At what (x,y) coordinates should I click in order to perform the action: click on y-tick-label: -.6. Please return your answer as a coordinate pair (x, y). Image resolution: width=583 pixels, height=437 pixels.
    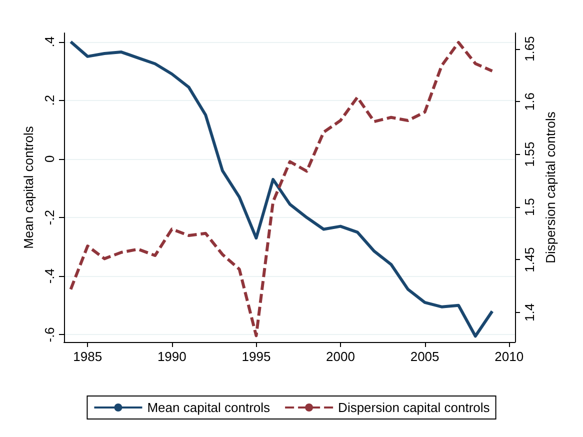
    Looking at the image, I should click on (49, 334).